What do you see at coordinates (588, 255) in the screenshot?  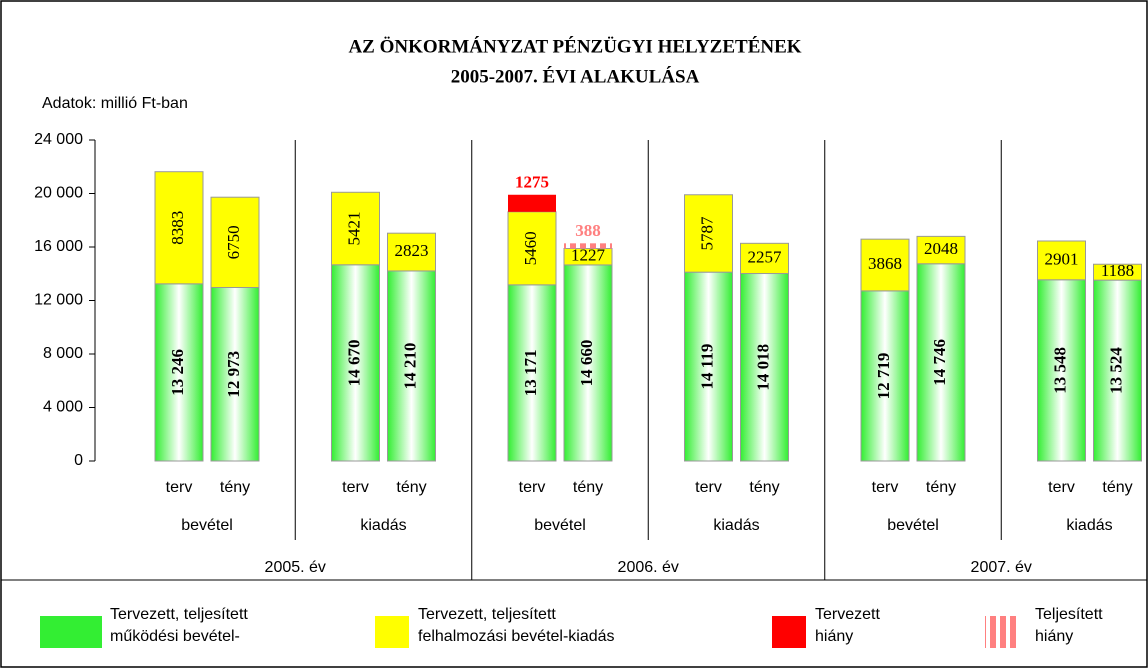 I see `data-label: 1227` at bounding box center [588, 255].